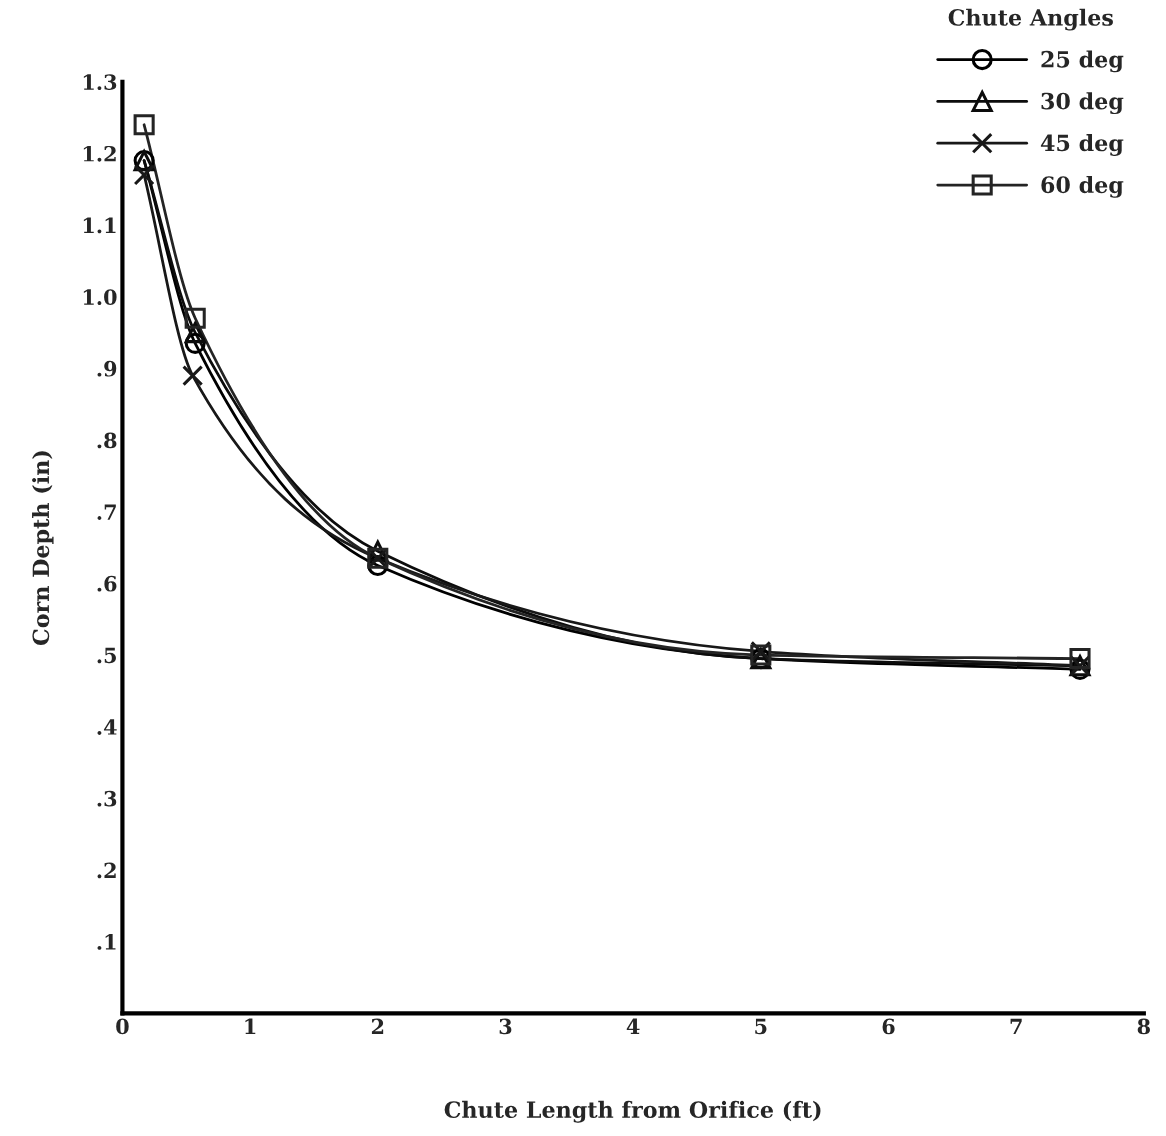  I want to click on y-tick-label: 1.1, so click(99, 225).